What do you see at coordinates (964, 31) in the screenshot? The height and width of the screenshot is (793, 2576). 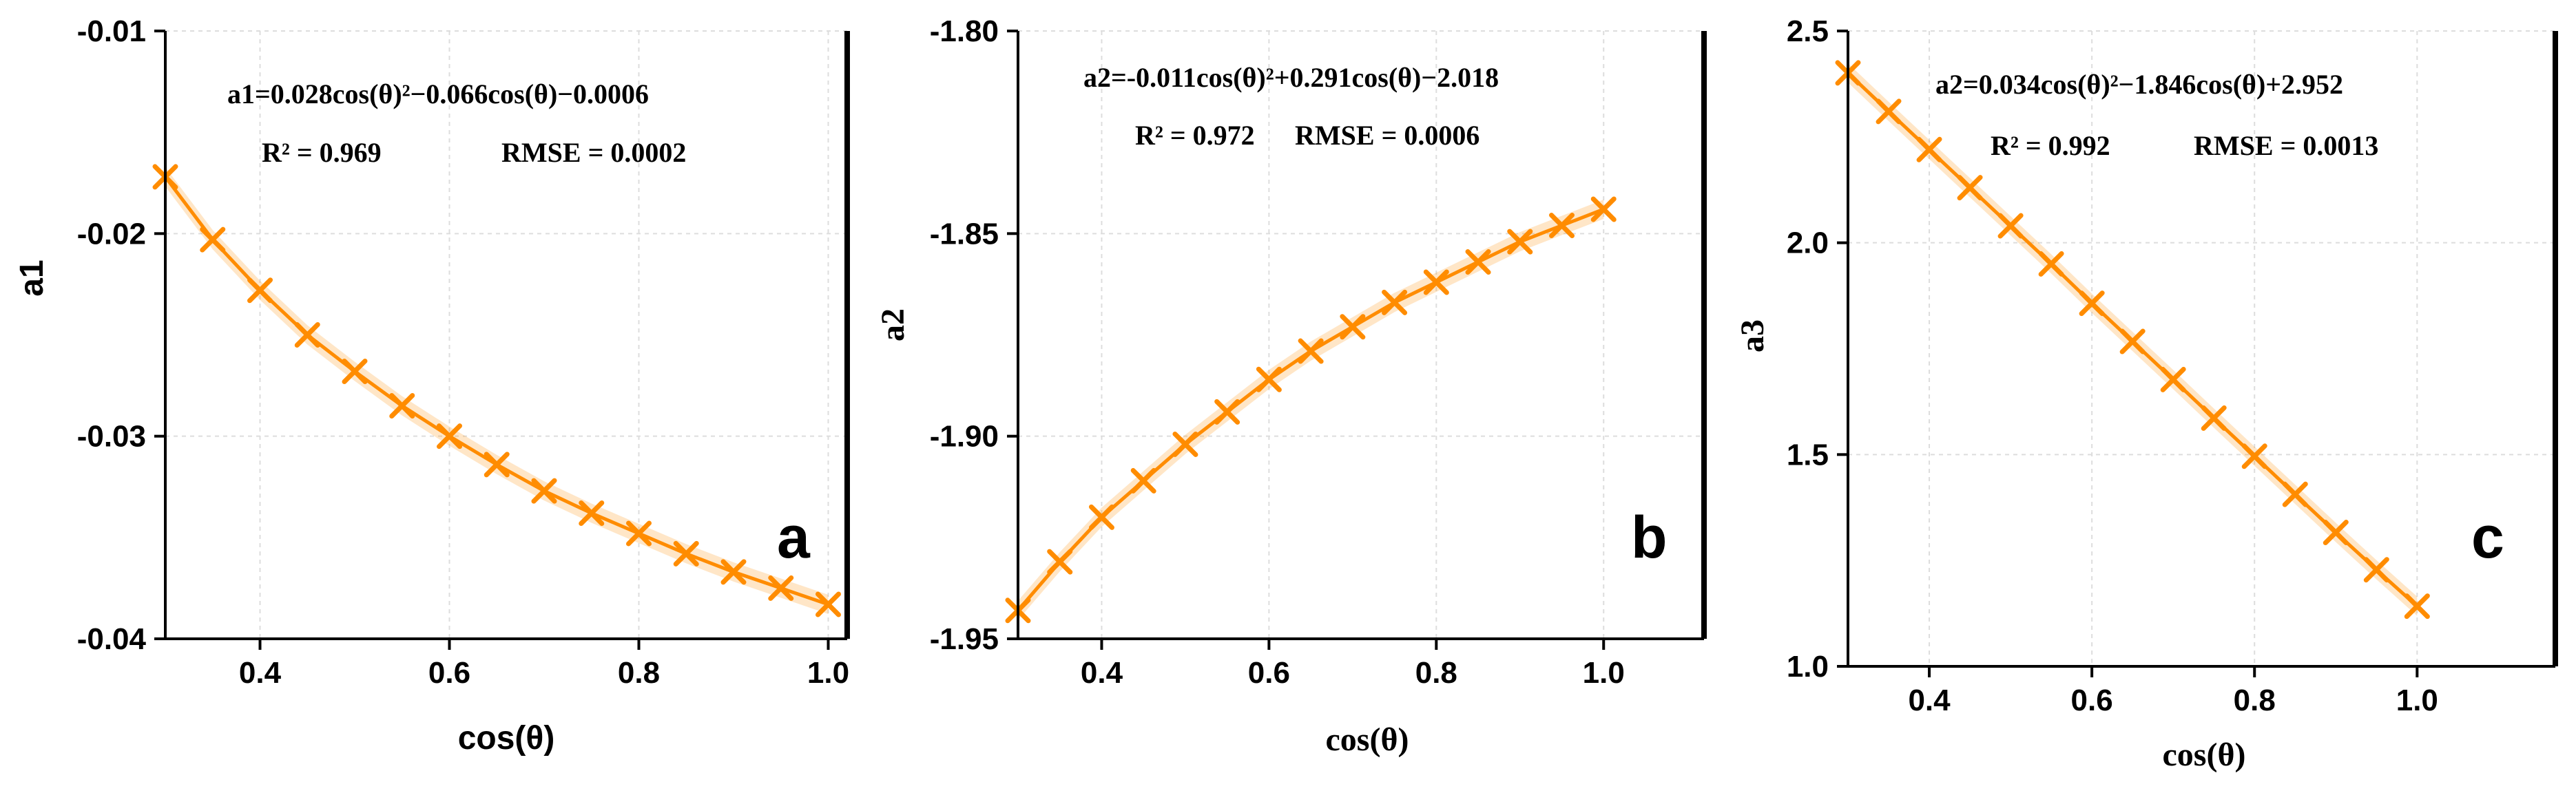 I see `y-tick-label: -1.80` at bounding box center [964, 31].